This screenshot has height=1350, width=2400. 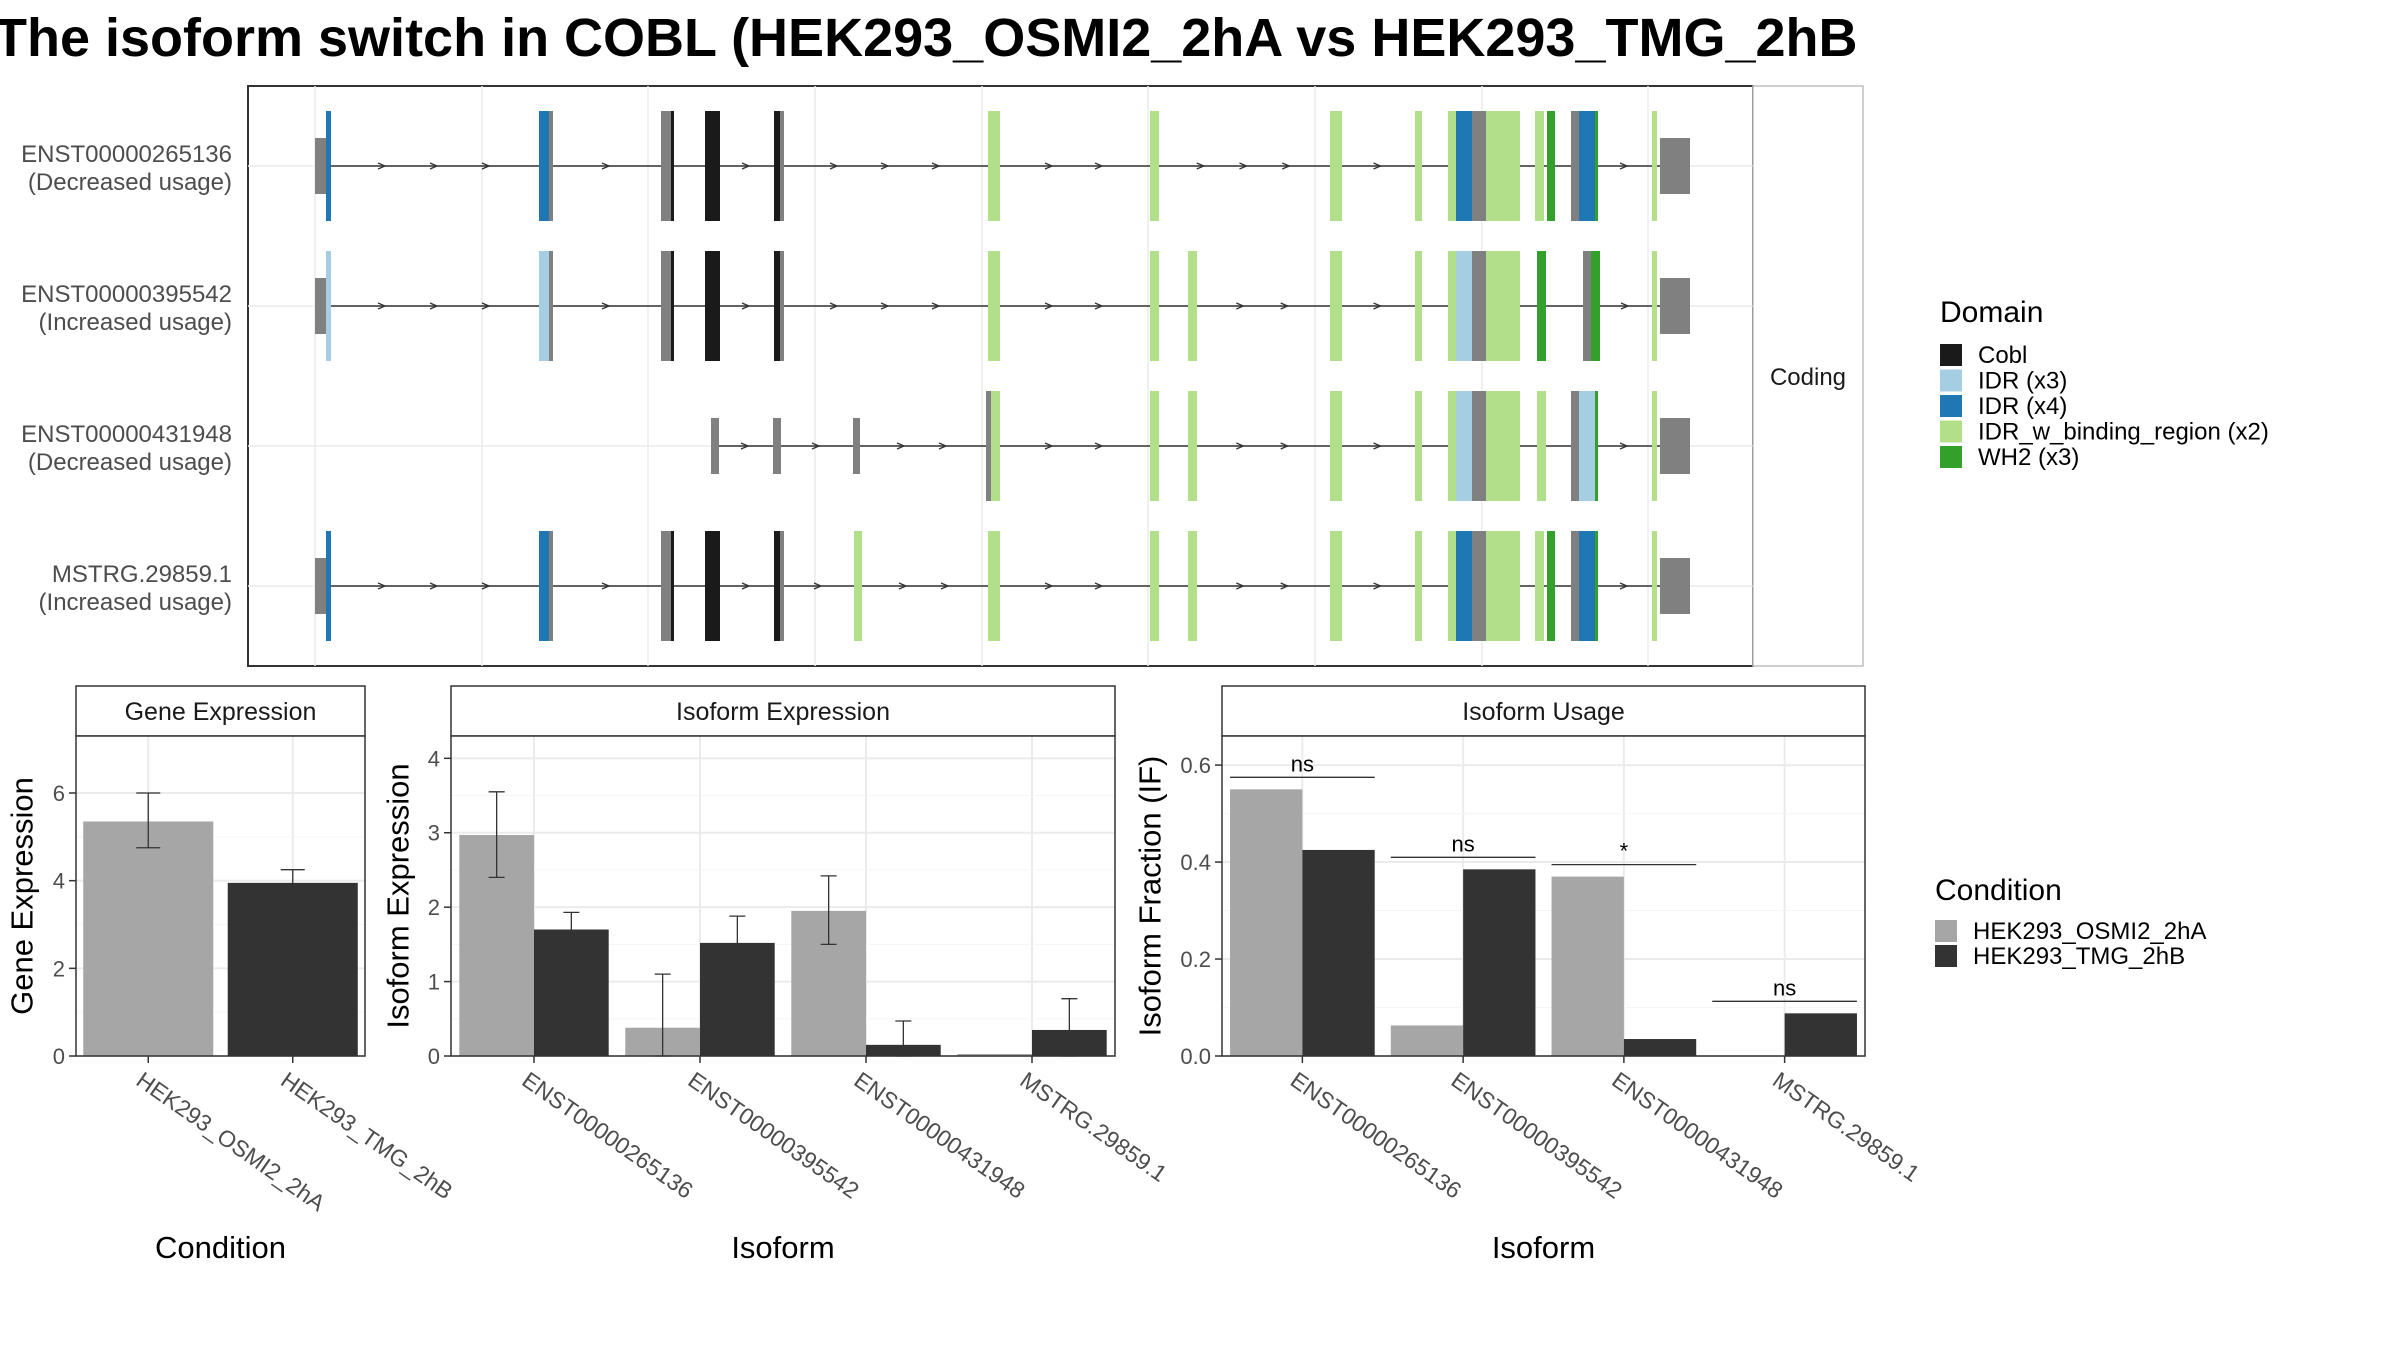 What do you see at coordinates (1195, 1056) in the screenshot?
I see `y-tick-label: 0.0` at bounding box center [1195, 1056].